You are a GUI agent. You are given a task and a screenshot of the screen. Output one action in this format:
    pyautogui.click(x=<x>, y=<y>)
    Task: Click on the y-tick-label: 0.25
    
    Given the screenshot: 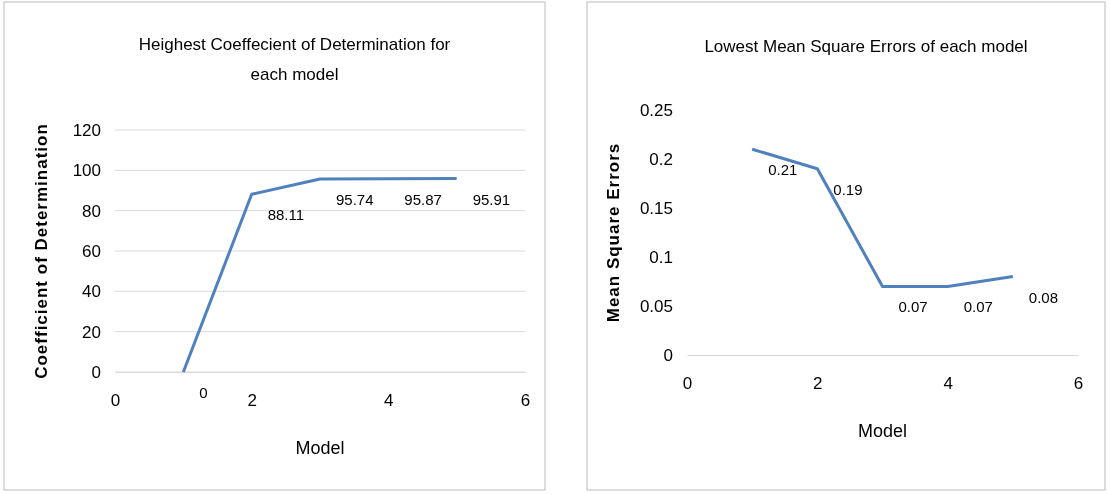 What is the action you would take?
    pyautogui.click(x=656, y=110)
    